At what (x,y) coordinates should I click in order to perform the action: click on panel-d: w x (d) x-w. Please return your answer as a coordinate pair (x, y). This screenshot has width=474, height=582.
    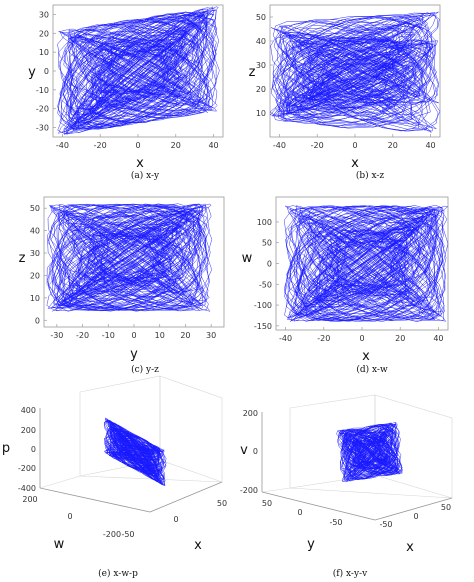
    Looking at the image, I should click on (345, 285).